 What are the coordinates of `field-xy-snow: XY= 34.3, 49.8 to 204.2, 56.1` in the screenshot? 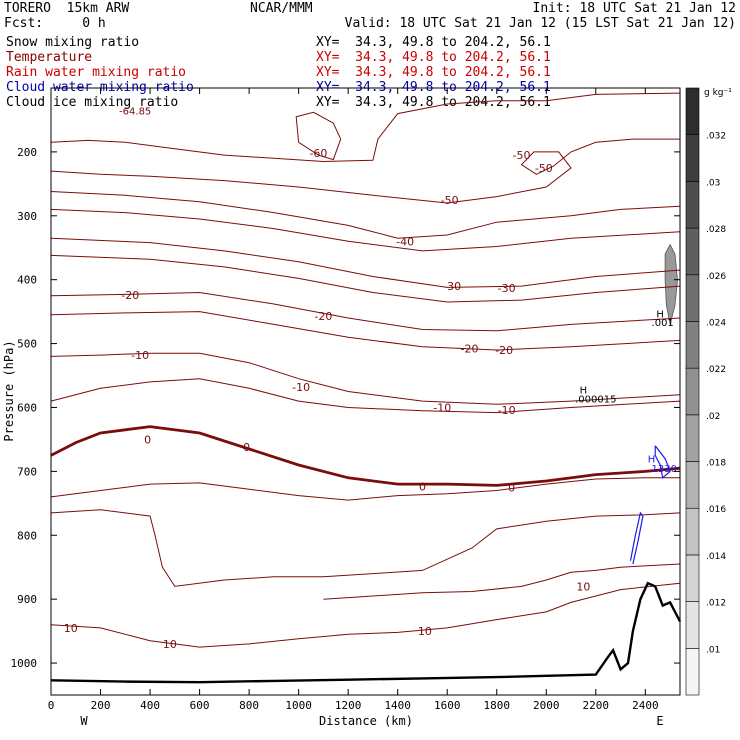 It's located at (433, 42).